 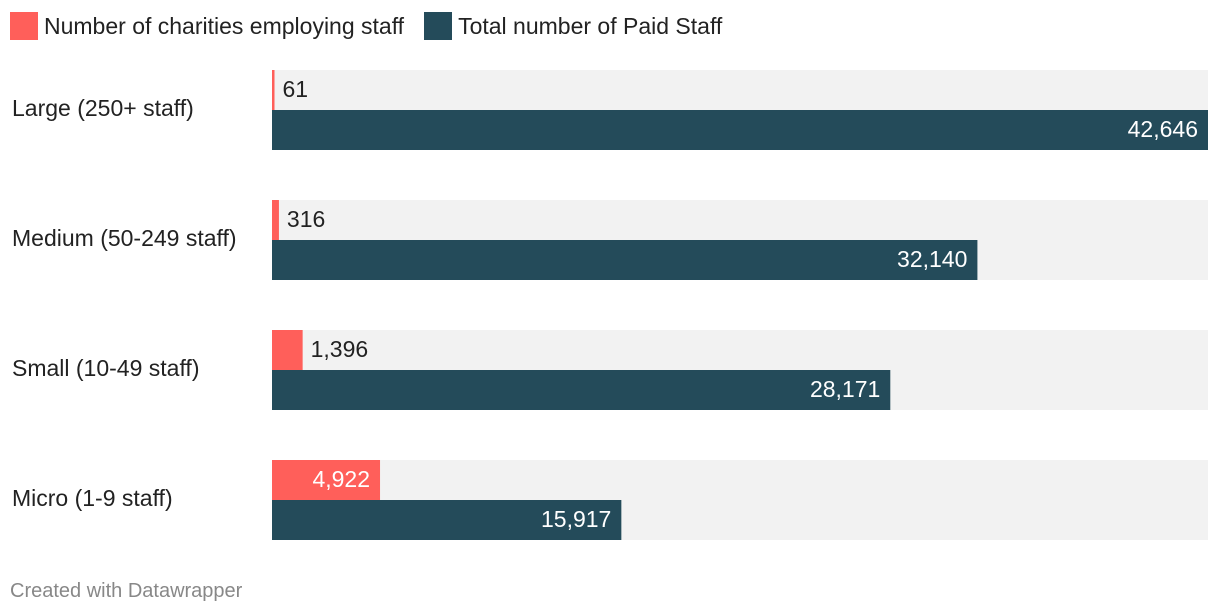 I want to click on bar-charities-micro-1-9-staff, so click(x=326, y=480).